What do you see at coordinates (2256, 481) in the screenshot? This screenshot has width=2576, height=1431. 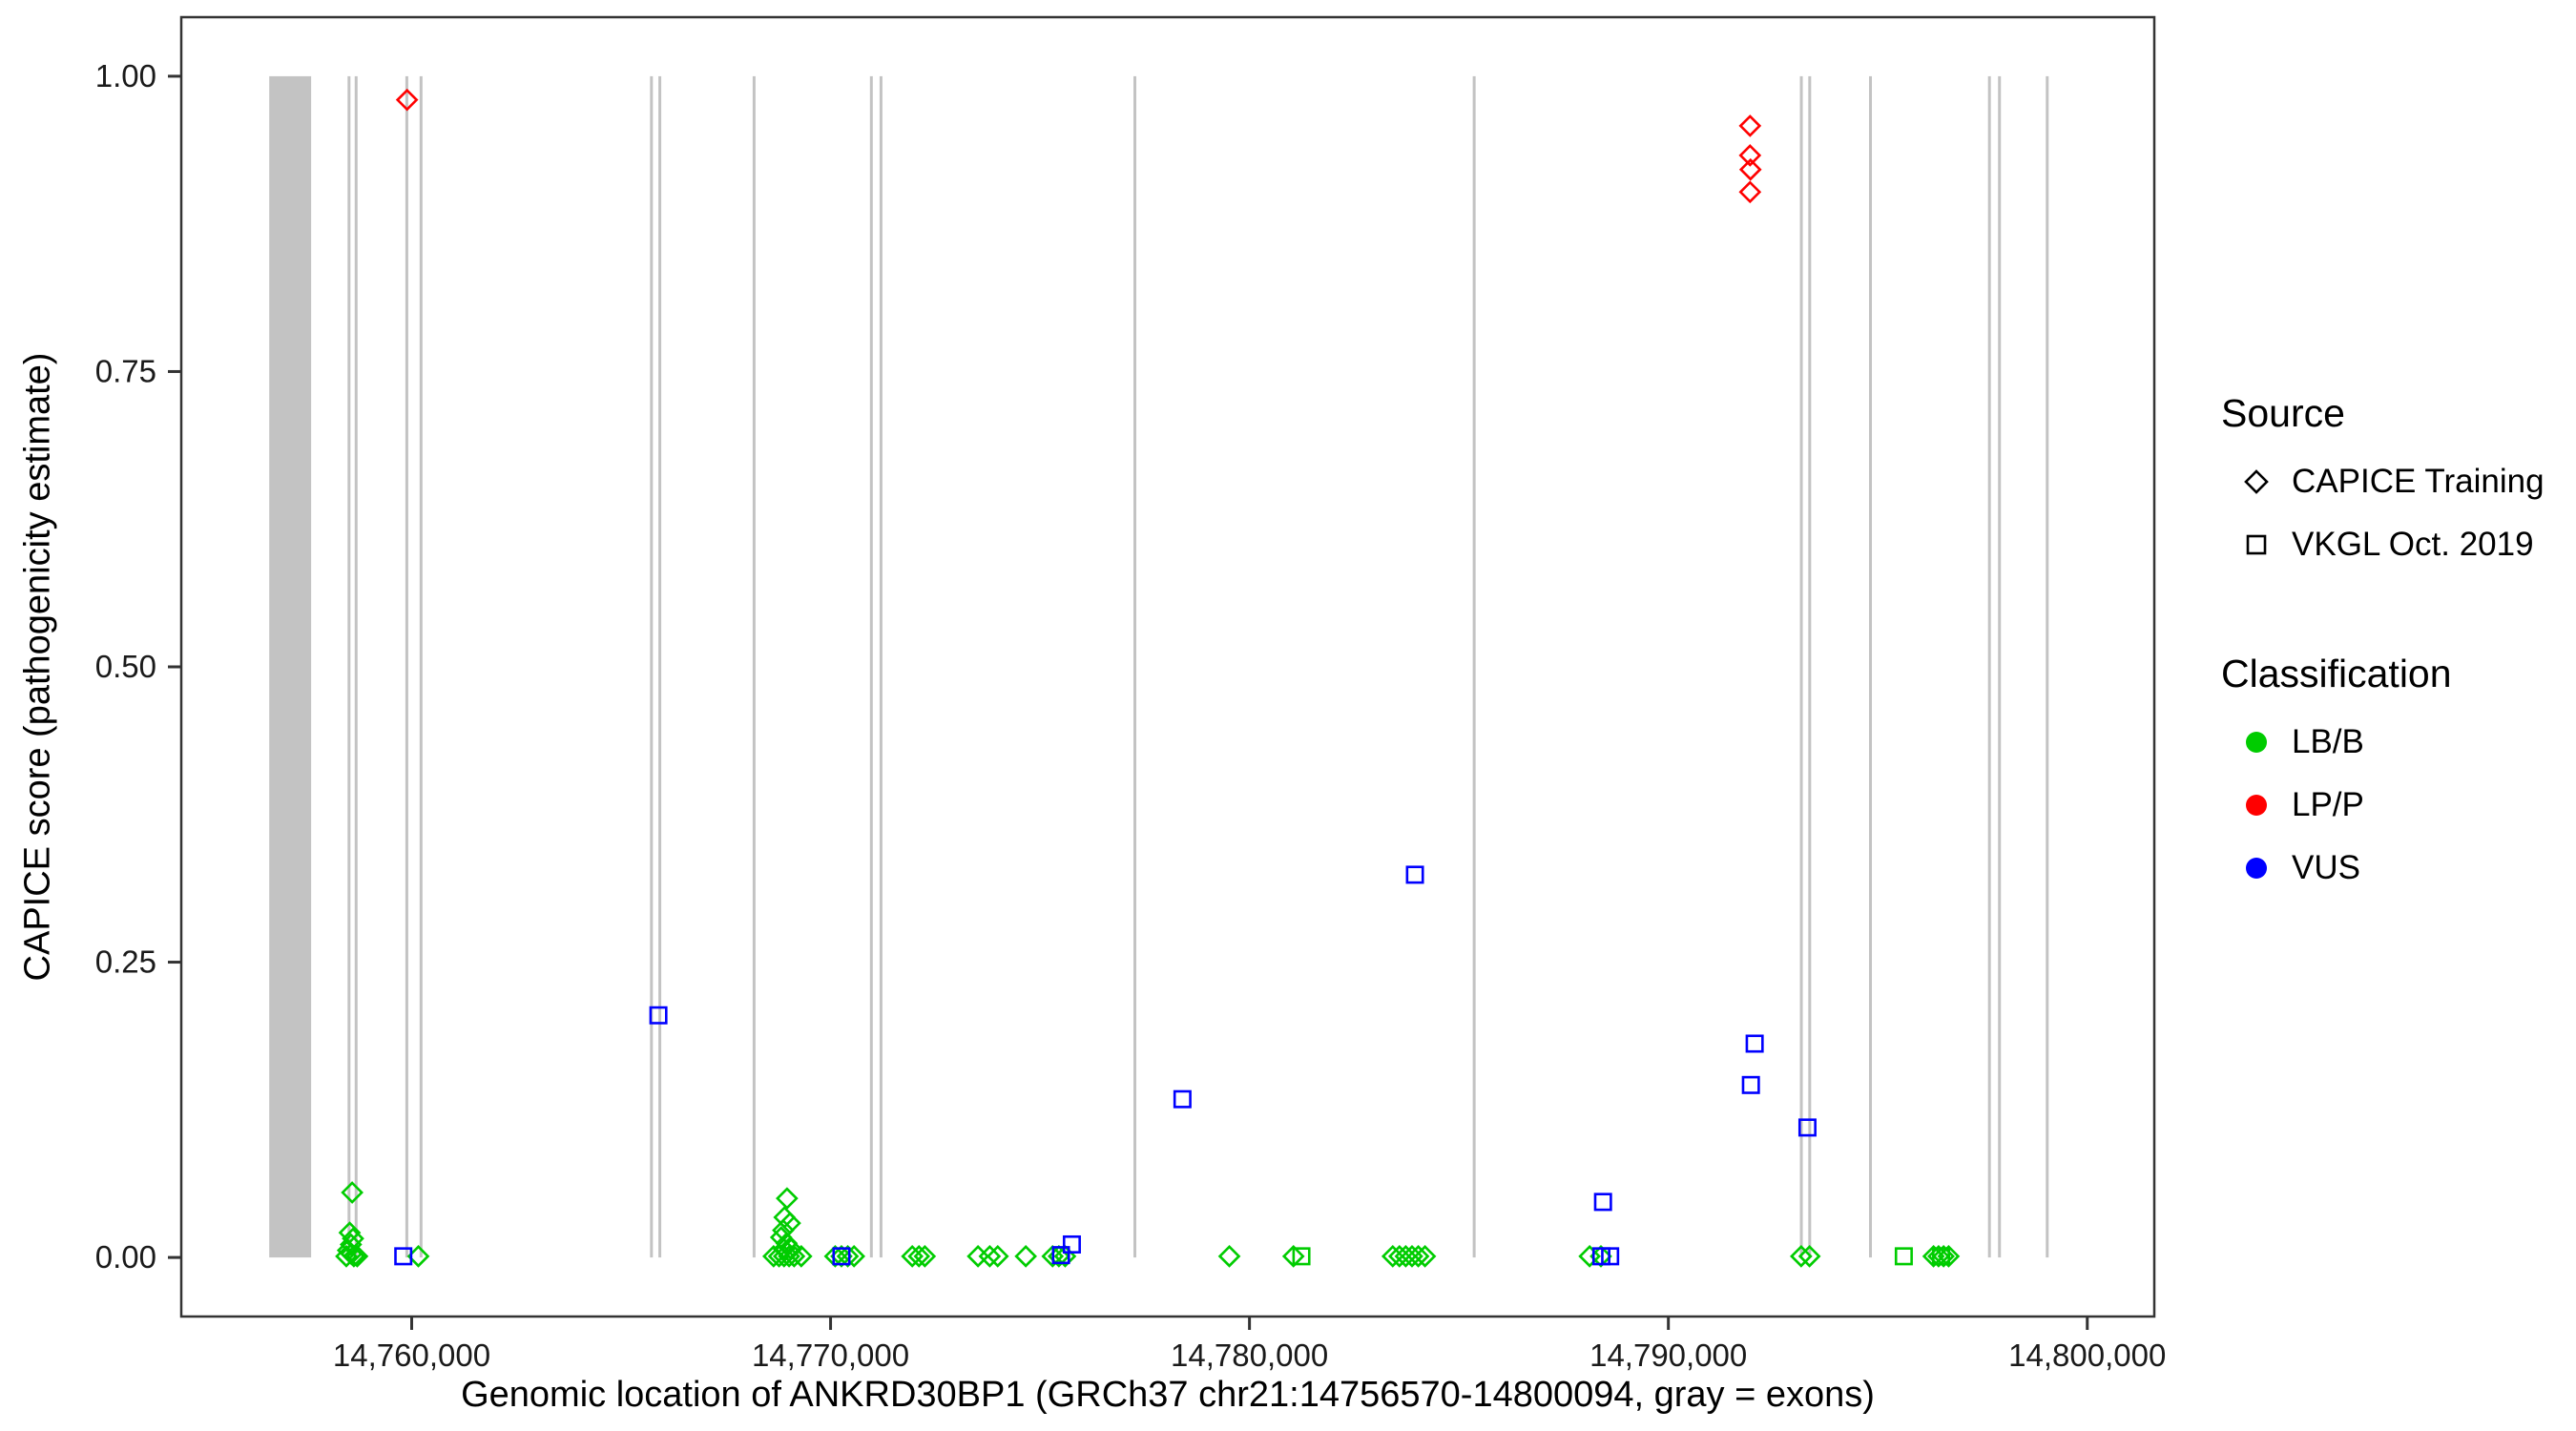 I see `diamond-outline-icon` at bounding box center [2256, 481].